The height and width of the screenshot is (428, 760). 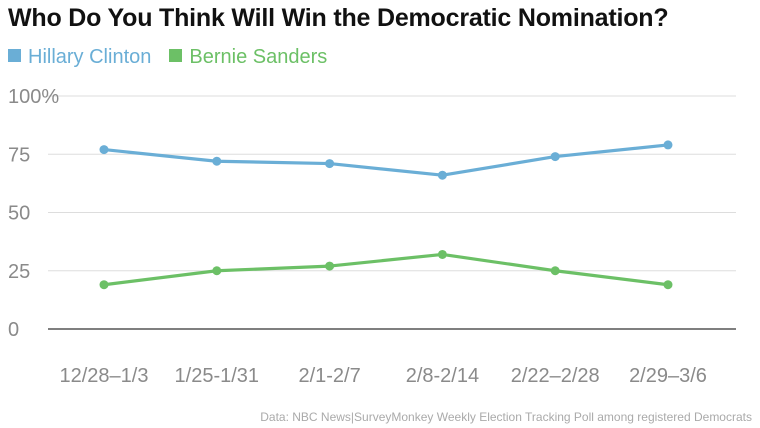 What do you see at coordinates (555, 376) in the screenshot?
I see `x-tick-label: 2/22–2/28` at bounding box center [555, 376].